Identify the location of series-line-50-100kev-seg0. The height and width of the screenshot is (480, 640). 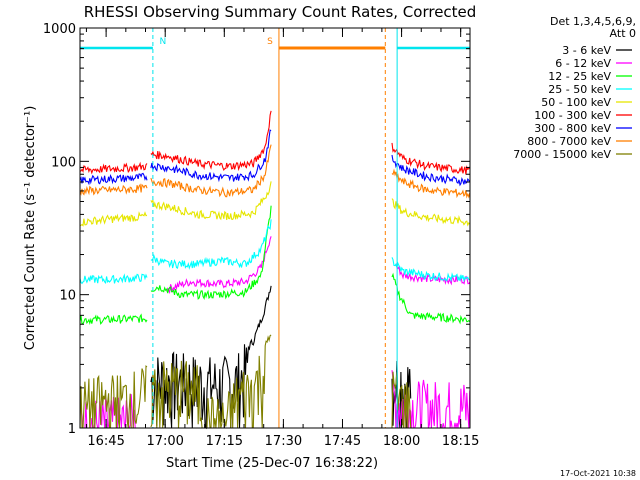
(113, 219).